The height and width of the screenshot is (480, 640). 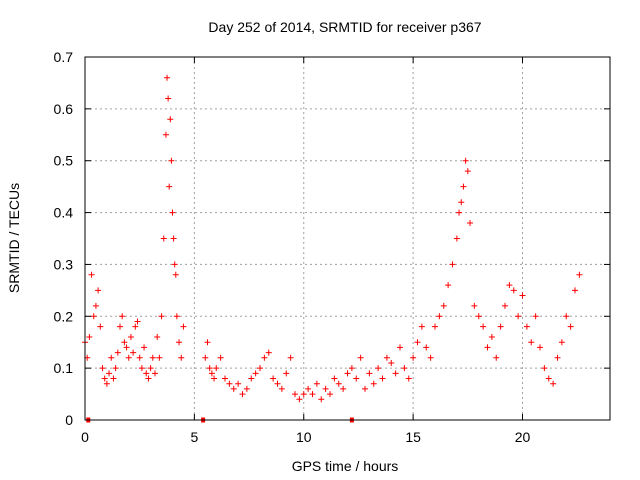 What do you see at coordinates (64, 264) in the screenshot?
I see `y-tick-label: 0.3` at bounding box center [64, 264].